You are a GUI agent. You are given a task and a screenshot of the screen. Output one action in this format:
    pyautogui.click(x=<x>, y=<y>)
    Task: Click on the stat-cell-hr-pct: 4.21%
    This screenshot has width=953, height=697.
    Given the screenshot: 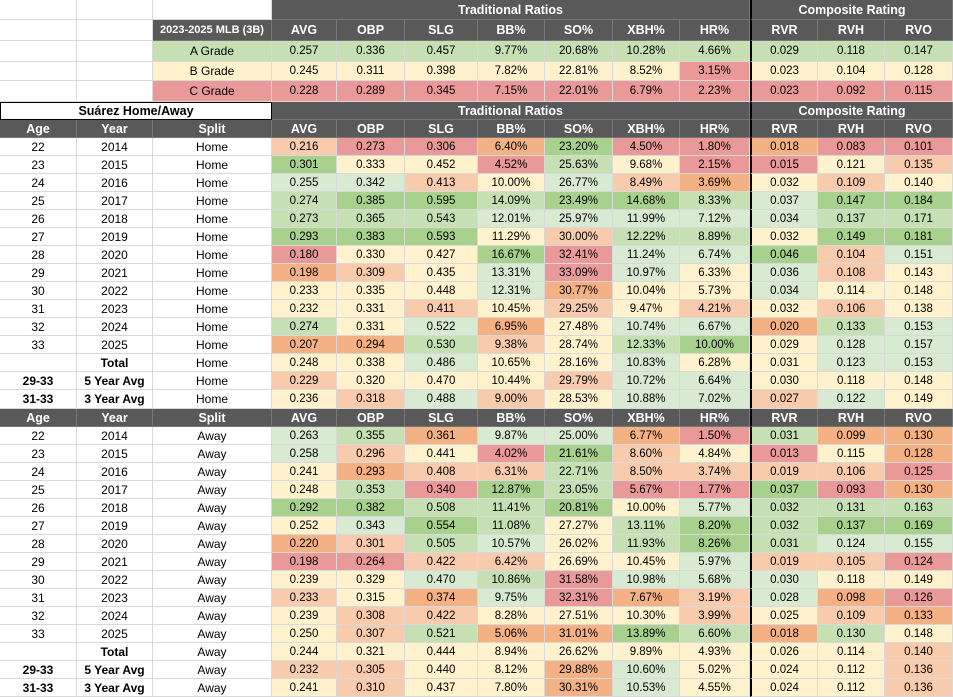 What is the action you would take?
    pyautogui.click(x=715, y=309)
    